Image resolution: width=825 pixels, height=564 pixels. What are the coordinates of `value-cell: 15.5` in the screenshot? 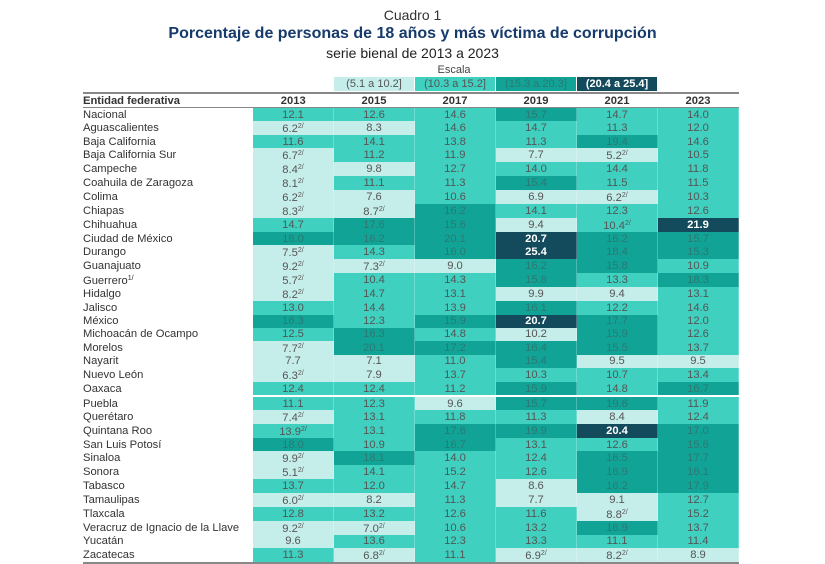 It's located at (617, 347).